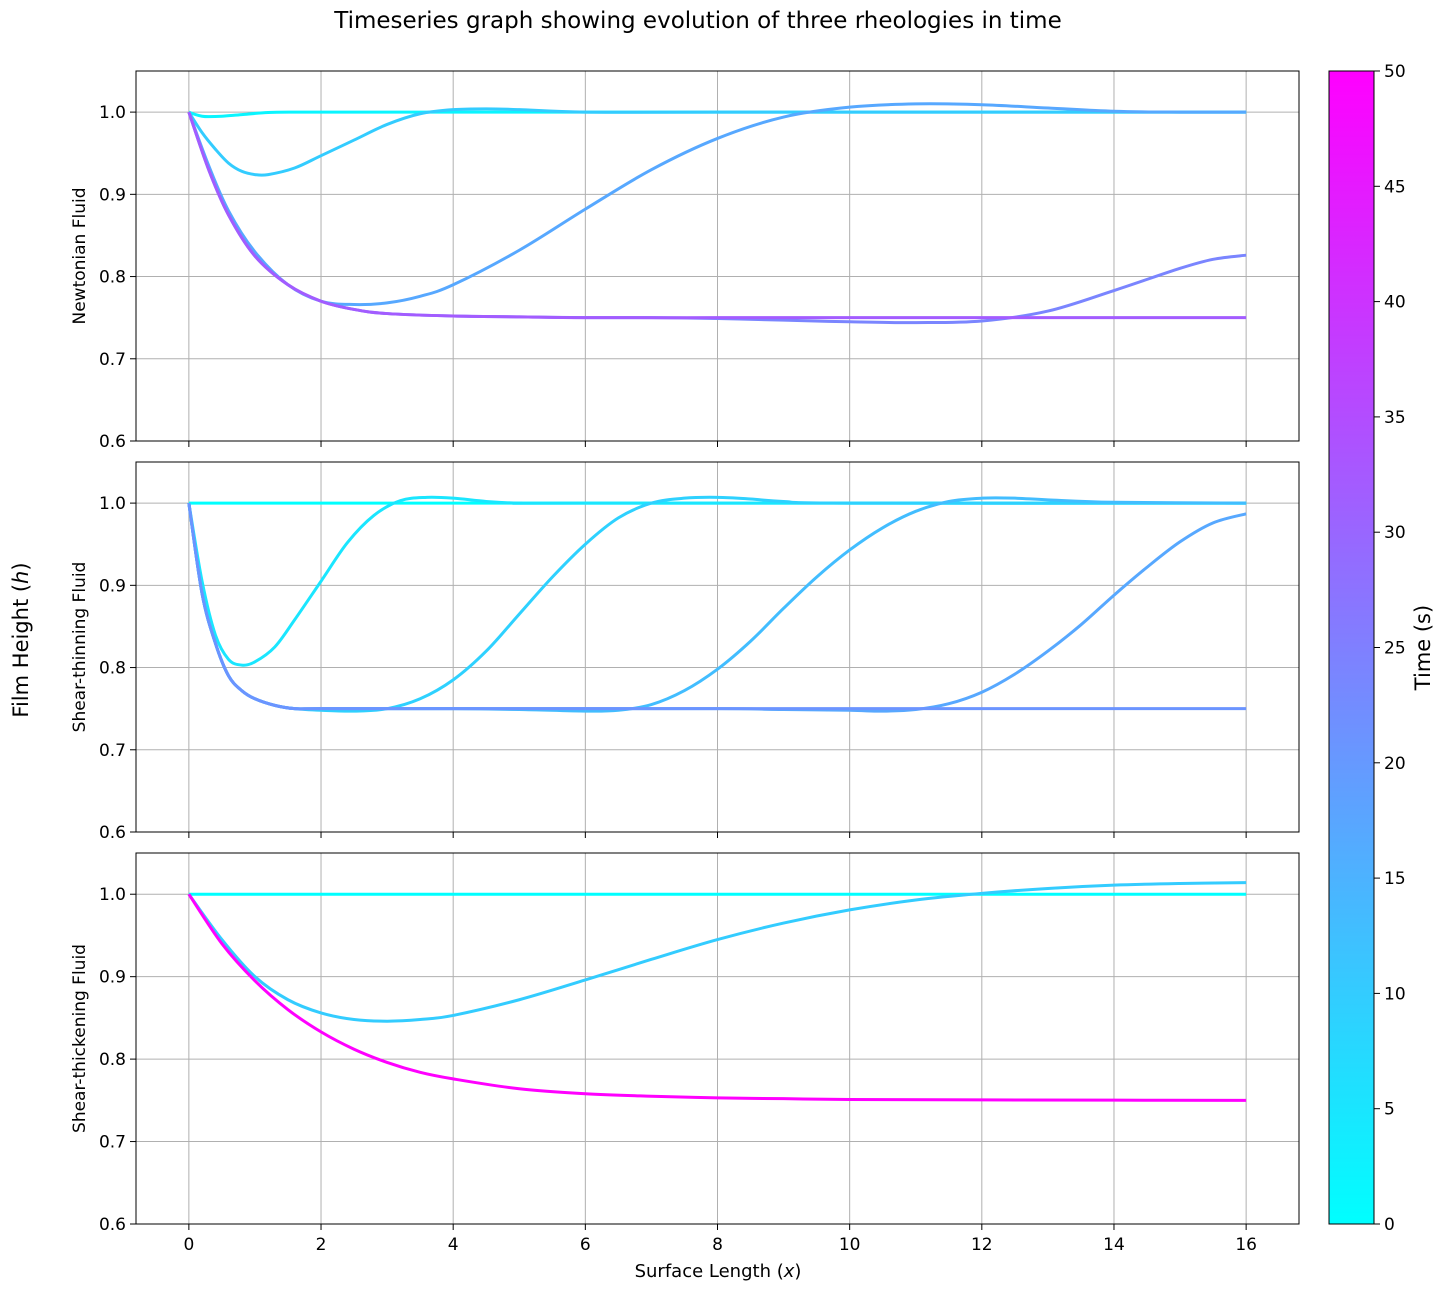 The width and height of the screenshot is (1446, 1292). I want to click on x-tick-label: 10, so click(850, 1245).